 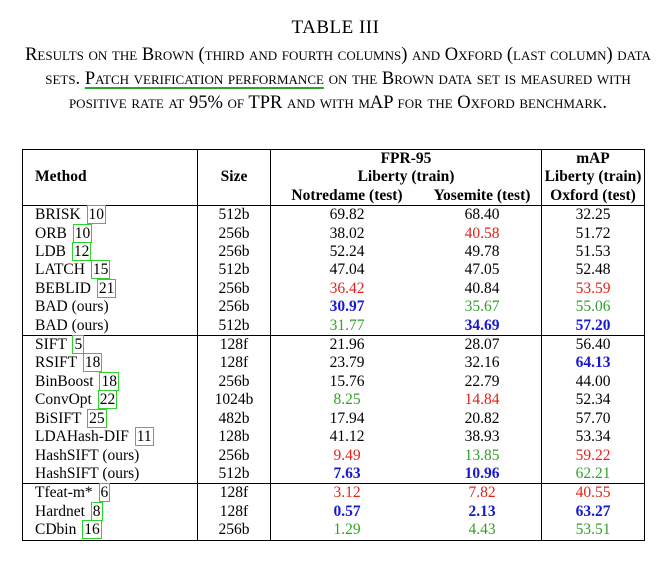 What do you see at coordinates (593, 307) in the screenshot?
I see `oxford-value: 55.06` at bounding box center [593, 307].